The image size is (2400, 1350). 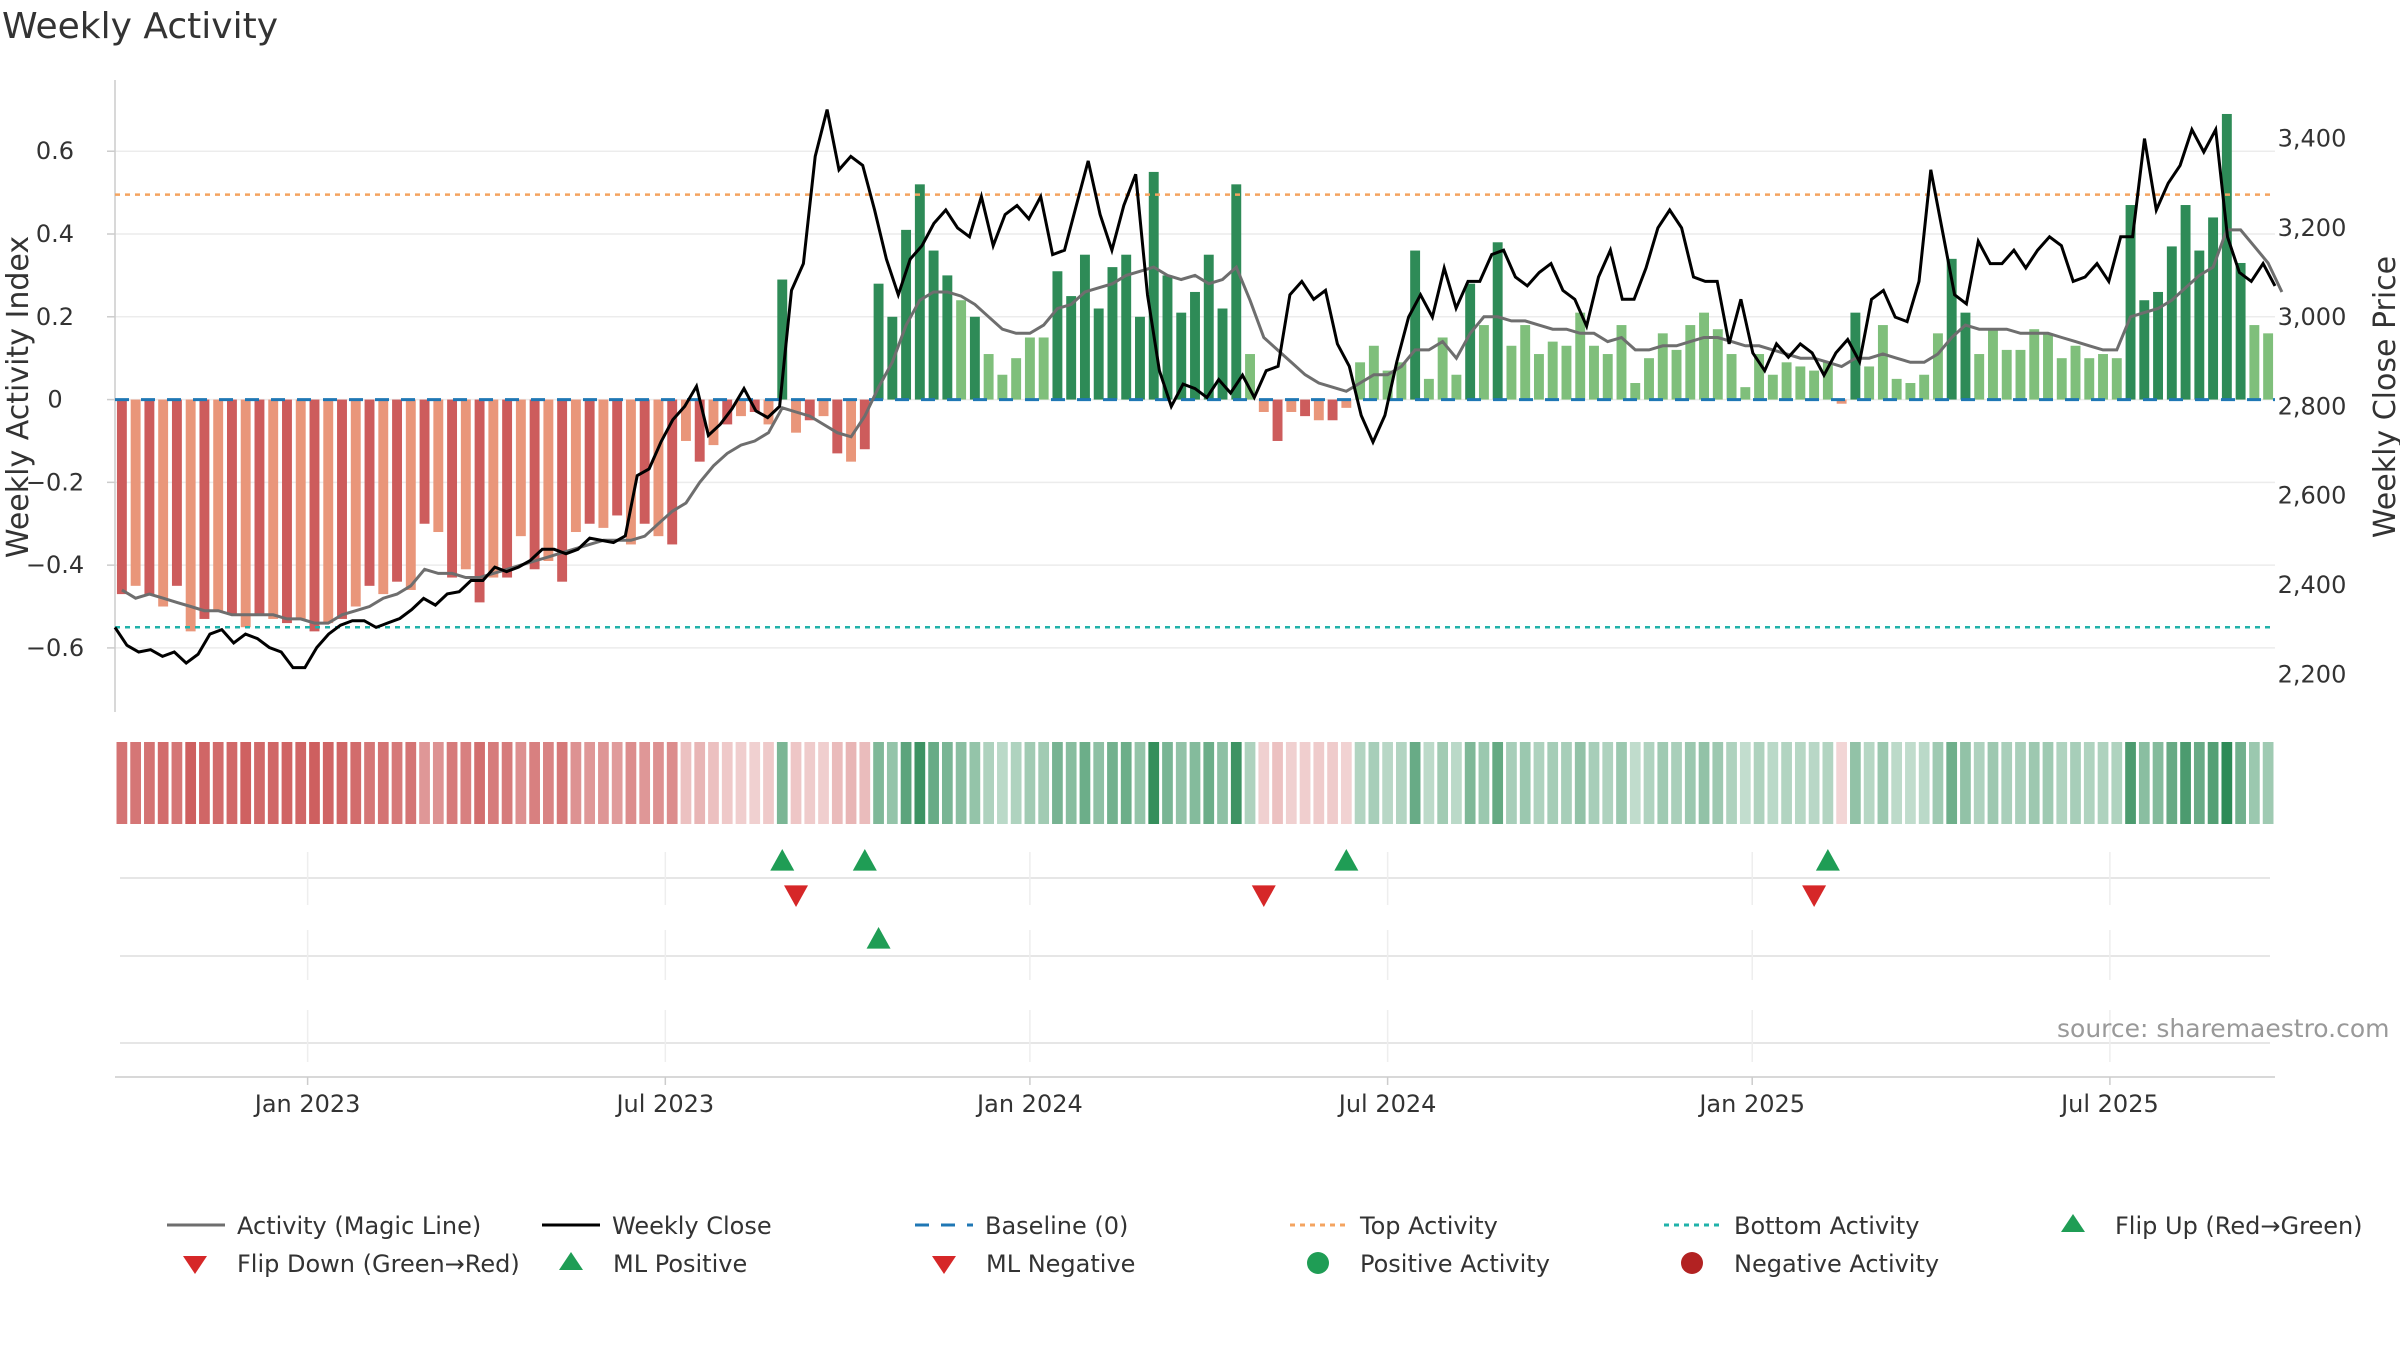 What do you see at coordinates (2312, 317) in the screenshot?
I see `y2-tick-label: 3,000` at bounding box center [2312, 317].